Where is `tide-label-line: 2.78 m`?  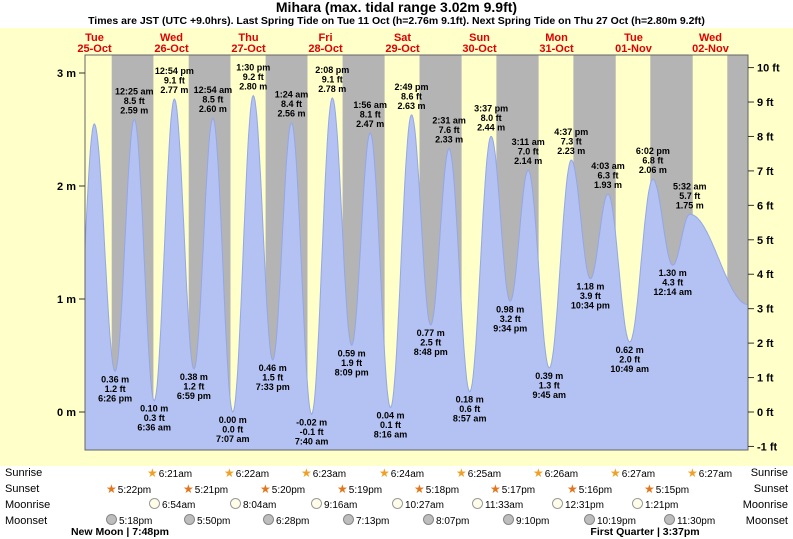 tide-label-line: 2.78 m is located at coordinates (332, 89).